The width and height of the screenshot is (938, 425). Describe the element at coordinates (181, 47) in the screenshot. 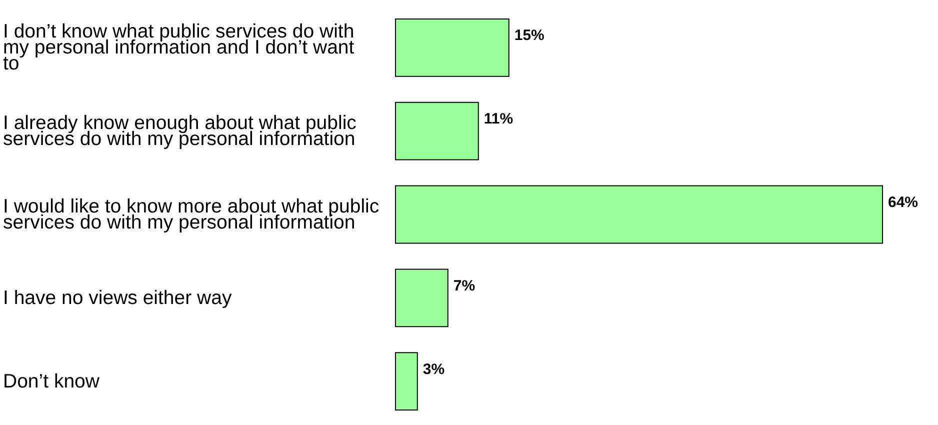

I see `y-tick-label: I don’t know what public services do with my personal information and I don’t want to` at that location.